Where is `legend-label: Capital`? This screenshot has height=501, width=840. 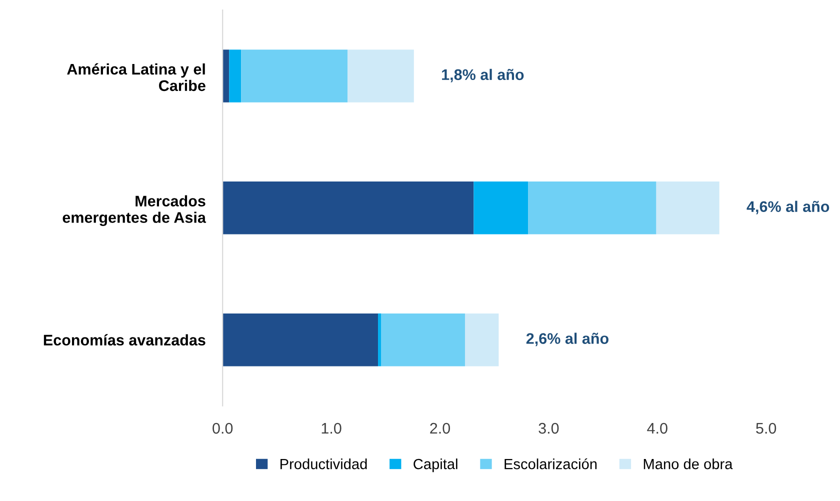
legend-label: Capital is located at coordinates (436, 465).